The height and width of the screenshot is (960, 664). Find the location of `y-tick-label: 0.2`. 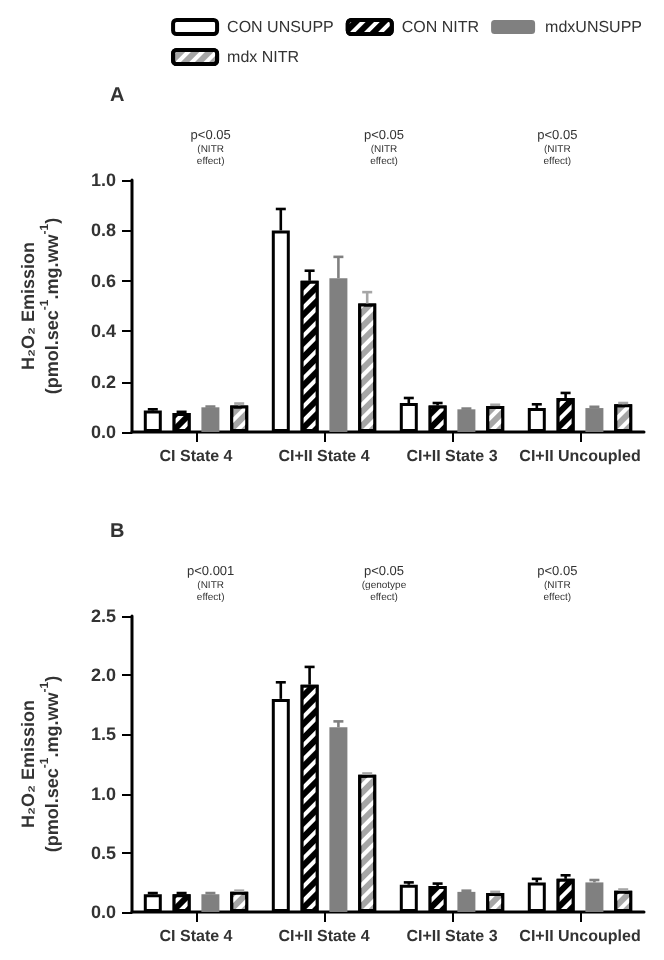

y-tick-label: 0.2 is located at coordinates (103, 381).